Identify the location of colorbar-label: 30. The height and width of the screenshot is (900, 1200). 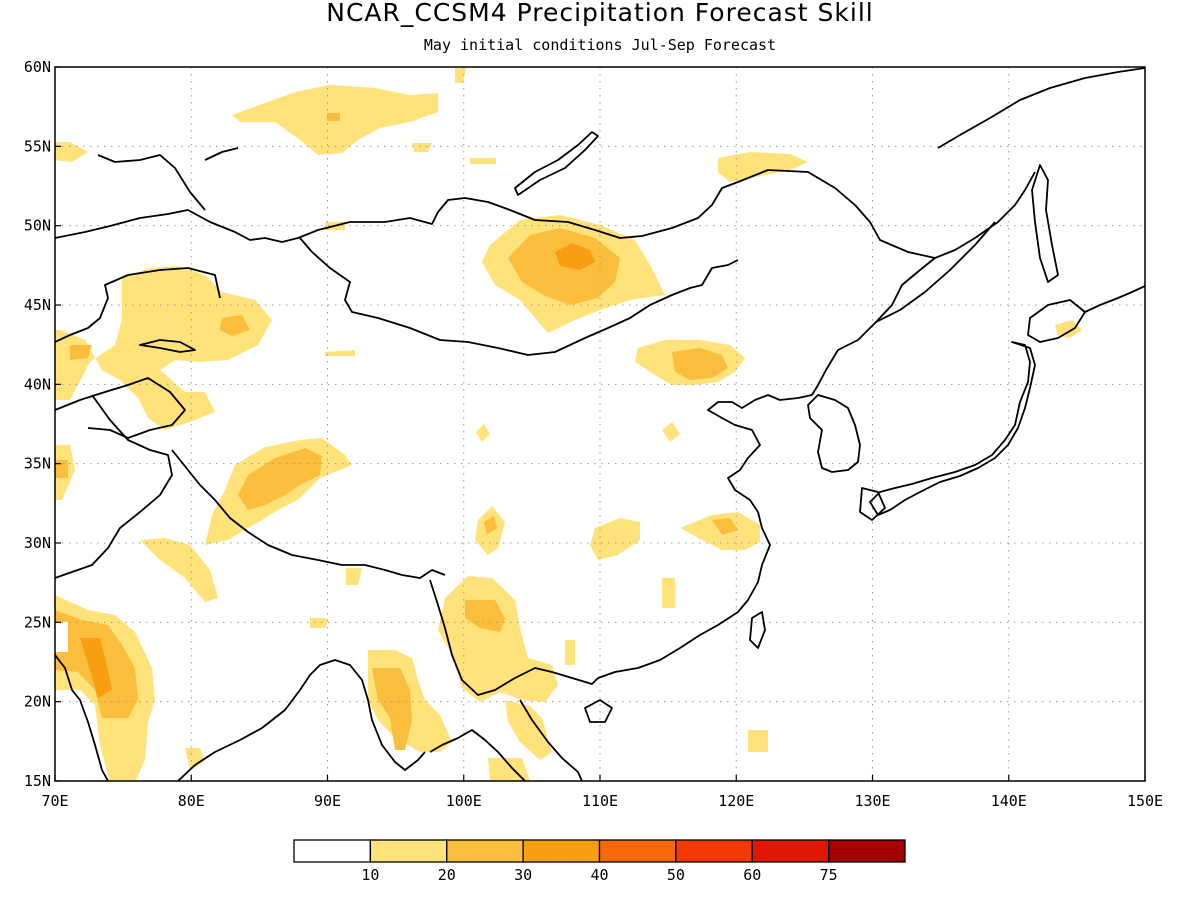
(523, 875).